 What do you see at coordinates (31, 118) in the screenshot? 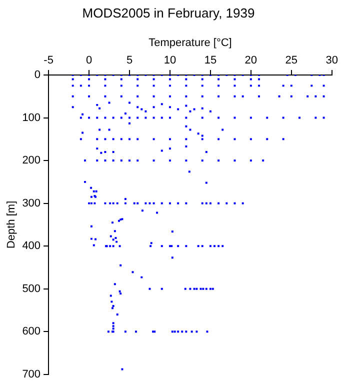
I see `y-tick-label: 100` at bounding box center [31, 118].